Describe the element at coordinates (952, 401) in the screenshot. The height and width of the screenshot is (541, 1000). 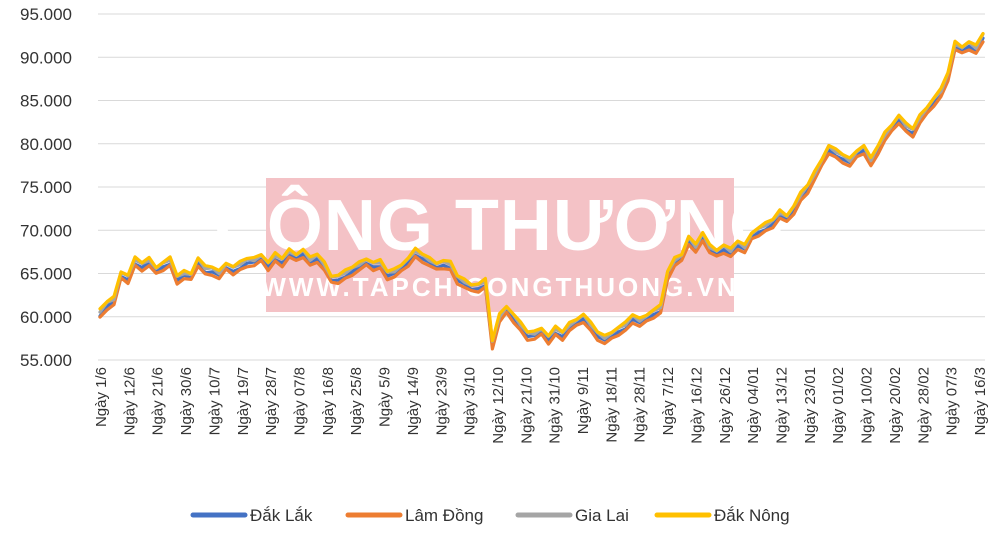
I see `x-tick-label: Ngày 07/3` at that location.